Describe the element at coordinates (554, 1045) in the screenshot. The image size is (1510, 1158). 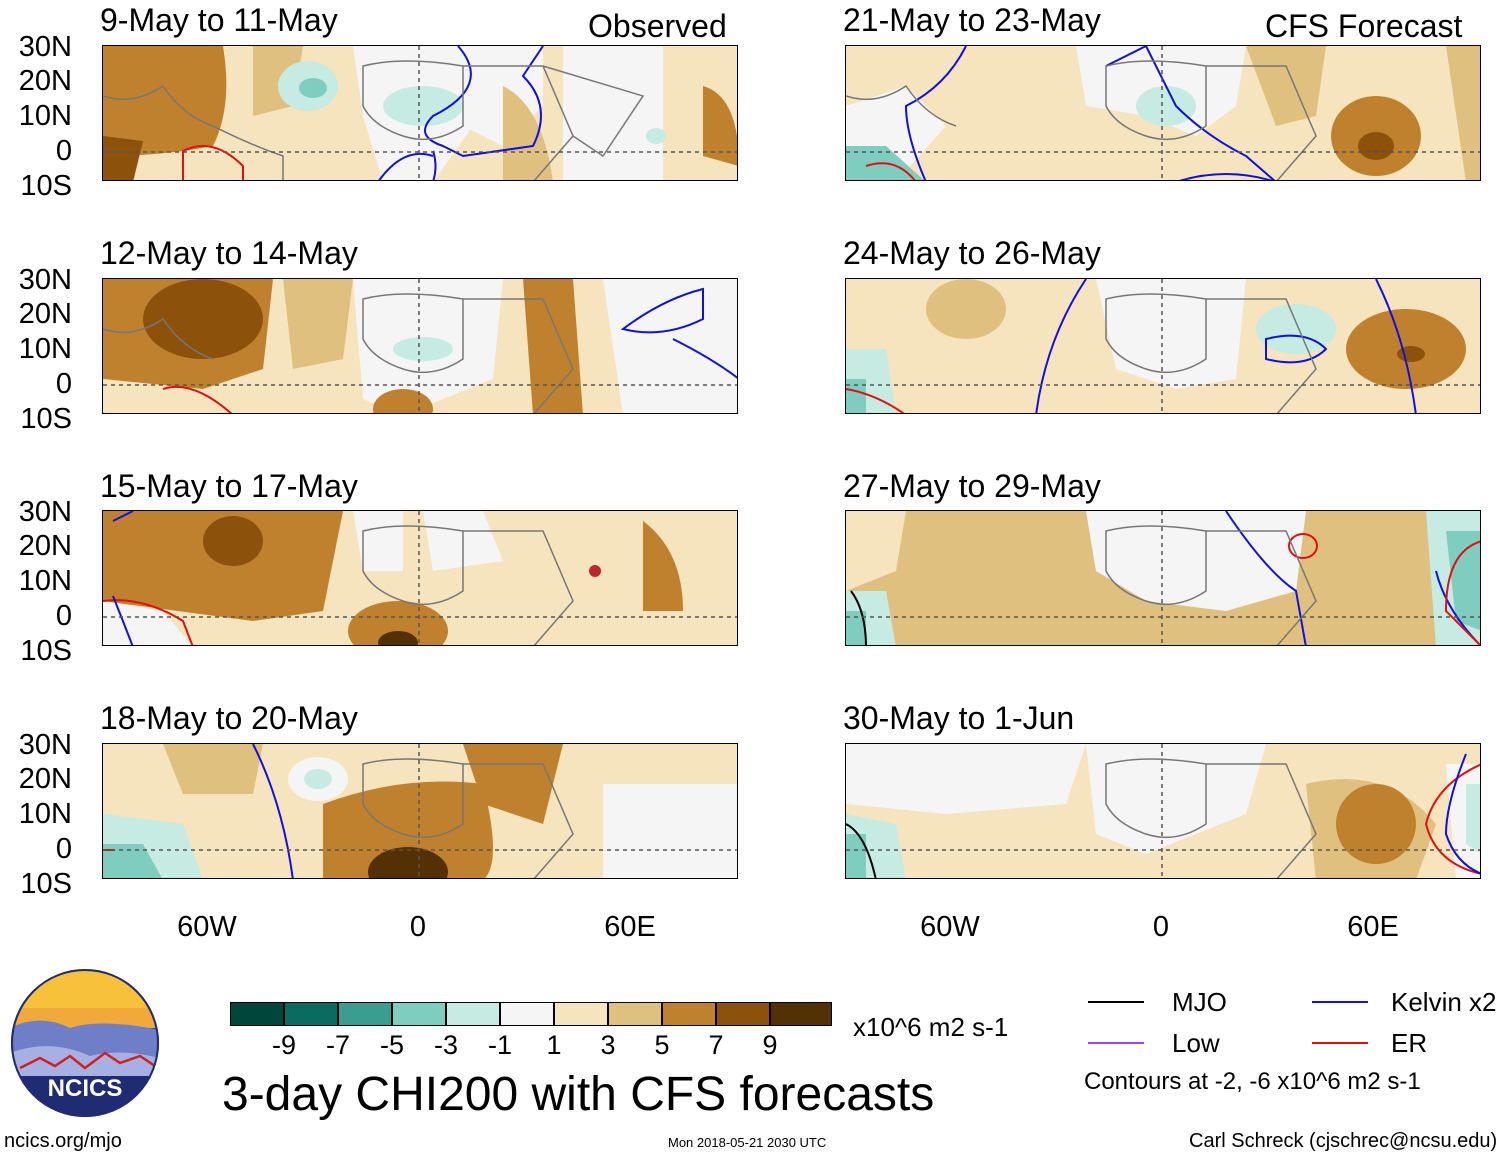
I see `colorbar-label: 1` at that location.